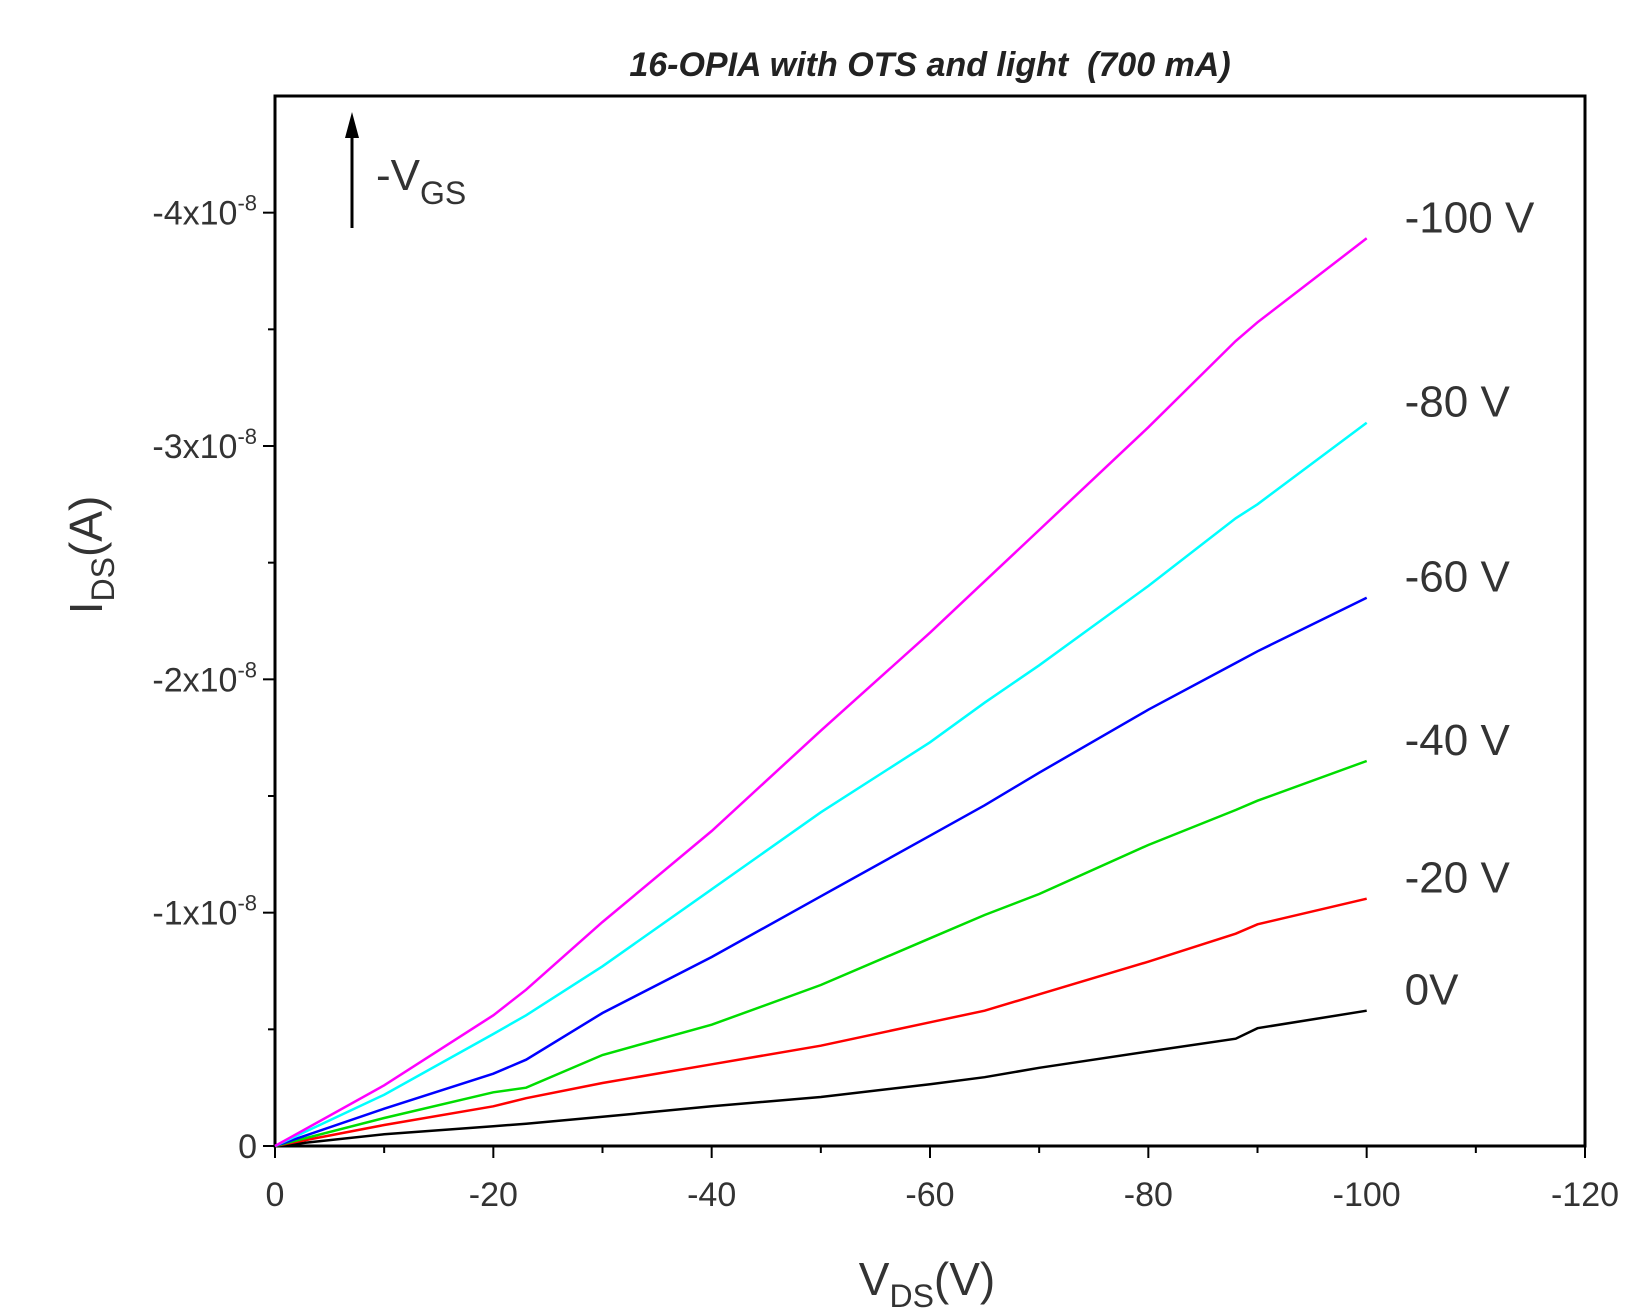  Describe the element at coordinates (1458, 577) in the screenshot. I see `series-label: -60 V` at that location.